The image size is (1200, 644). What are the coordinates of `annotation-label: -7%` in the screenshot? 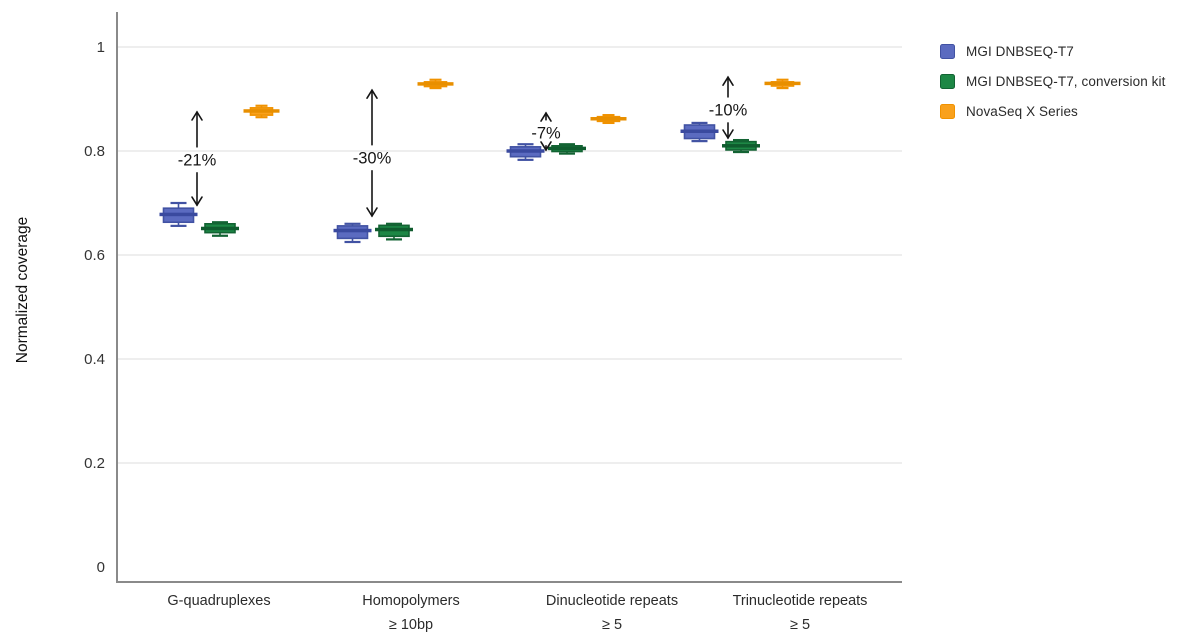 It's located at (546, 133).